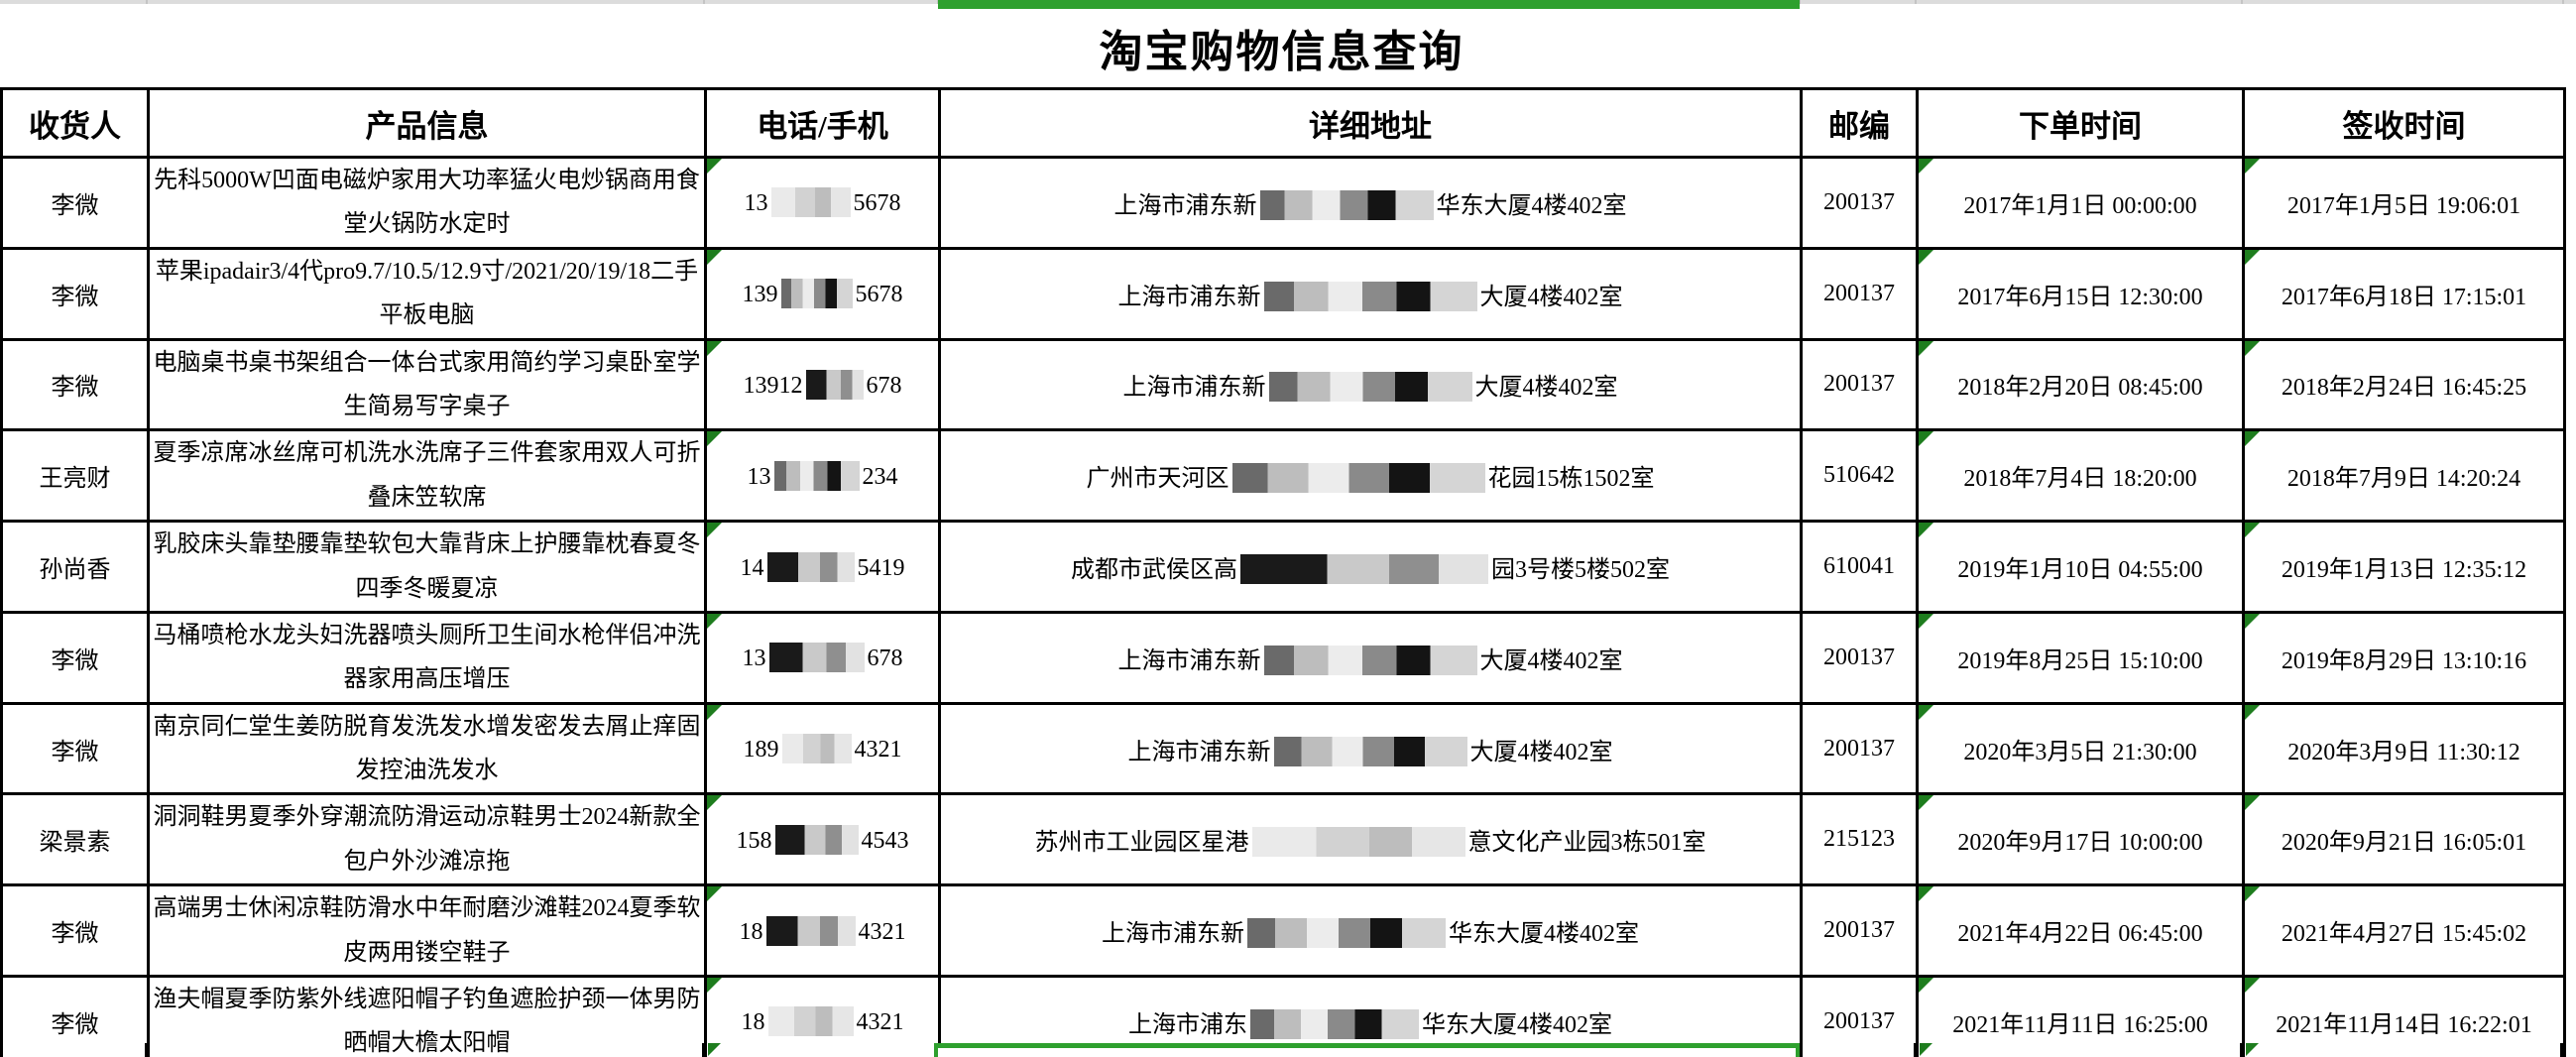  Describe the element at coordinates (2404, 839) in the screenshot. I see `cell-sign-time: 2020年9月21日 16:05:01` at that location.